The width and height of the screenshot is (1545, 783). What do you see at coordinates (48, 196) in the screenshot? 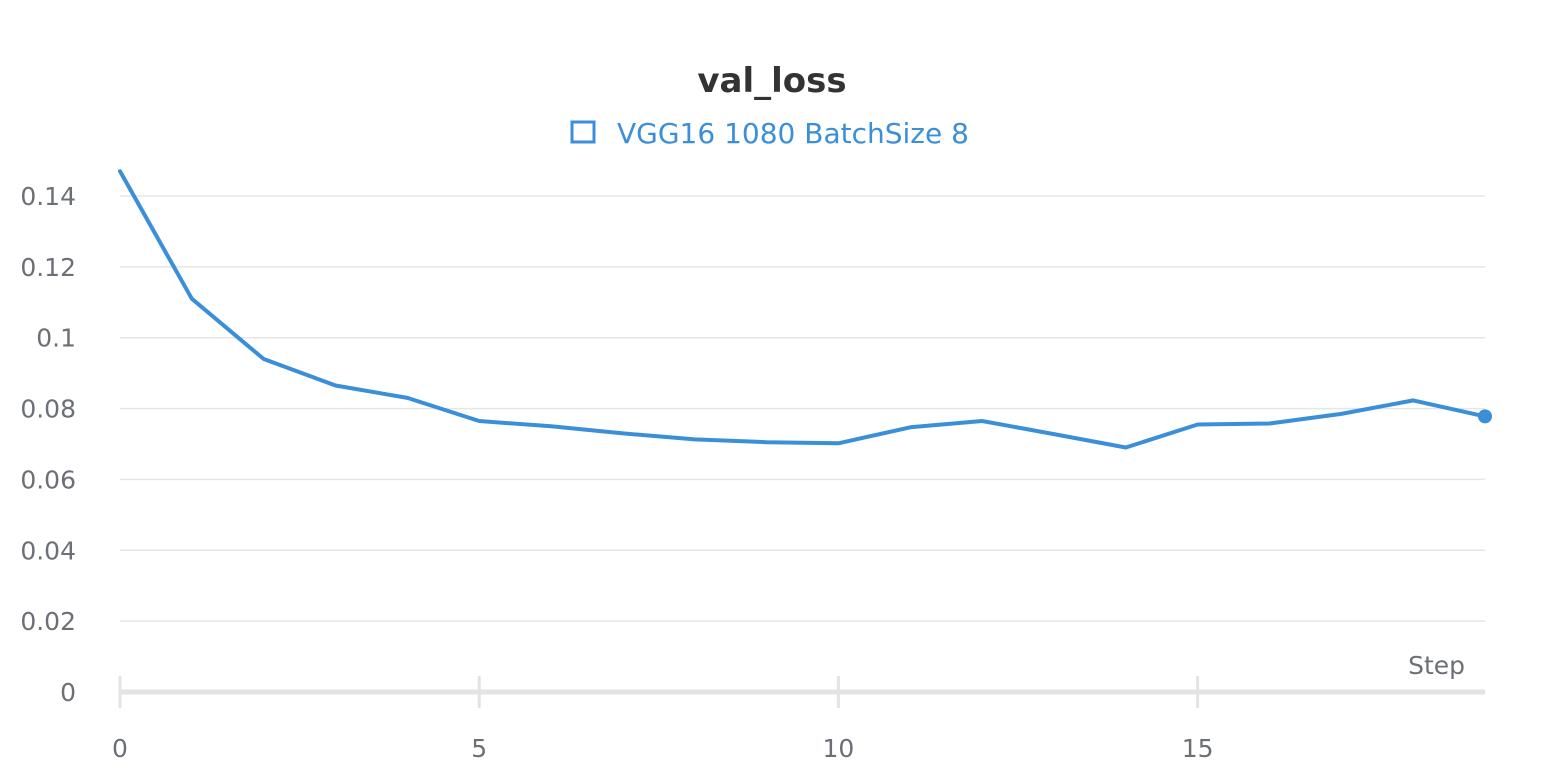
I see `y-tick-label: 0.14` at bounding box center [48, 196].